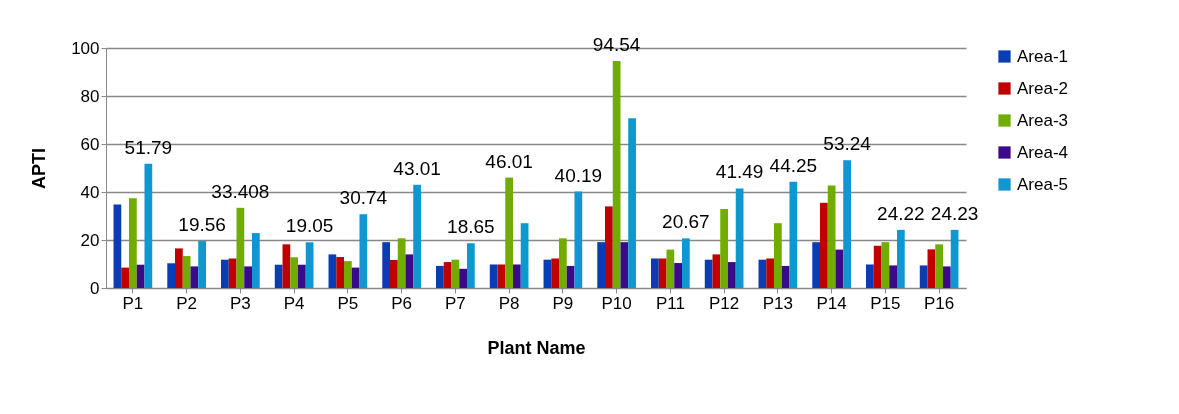 Image resolution: width=1179 pixels, height=414 pixels. I want to click on y-tick-label: 80, so click(90, 96).